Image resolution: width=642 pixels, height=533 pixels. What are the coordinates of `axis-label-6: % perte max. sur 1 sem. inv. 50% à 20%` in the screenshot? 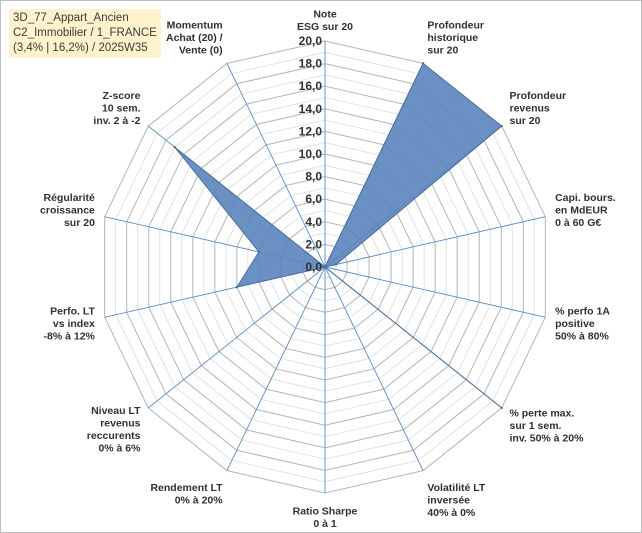 It's located at (547, 426).